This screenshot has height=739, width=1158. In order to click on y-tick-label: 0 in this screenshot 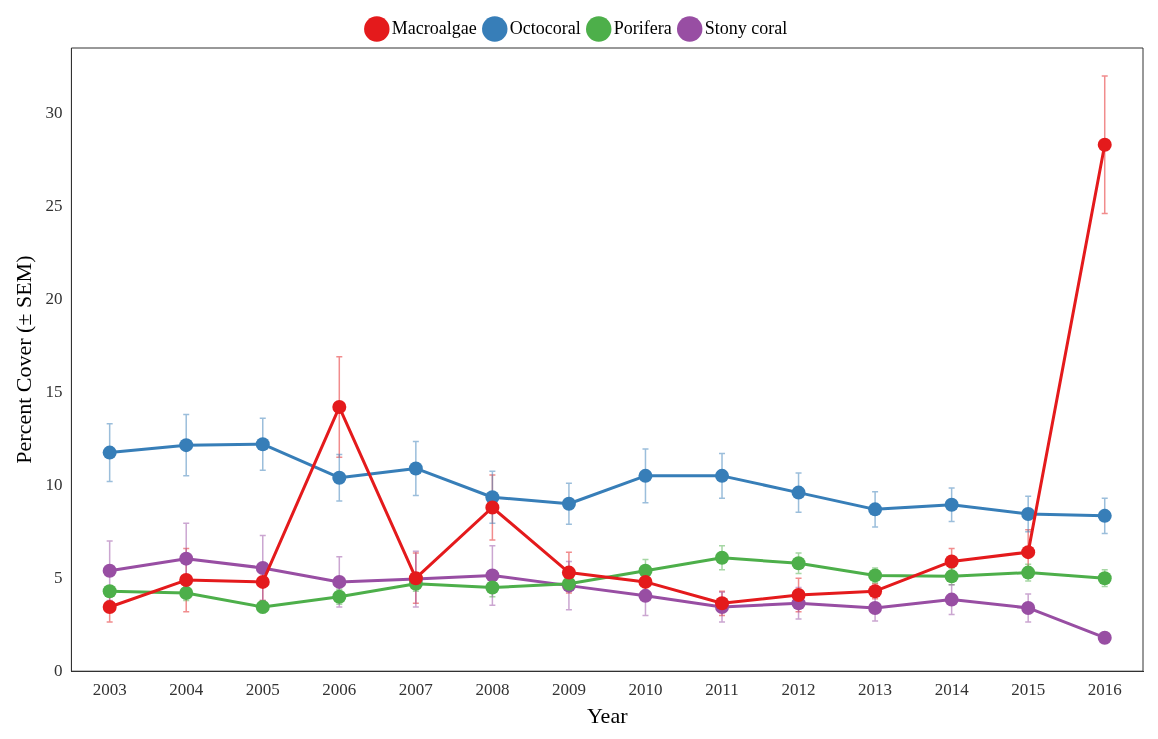, I will do `click(58, 670)`.